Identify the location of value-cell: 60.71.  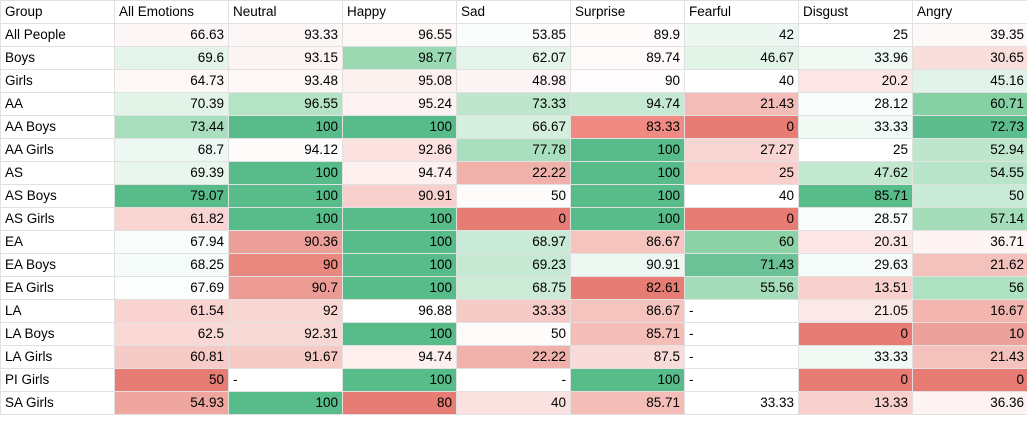
(969, 104).